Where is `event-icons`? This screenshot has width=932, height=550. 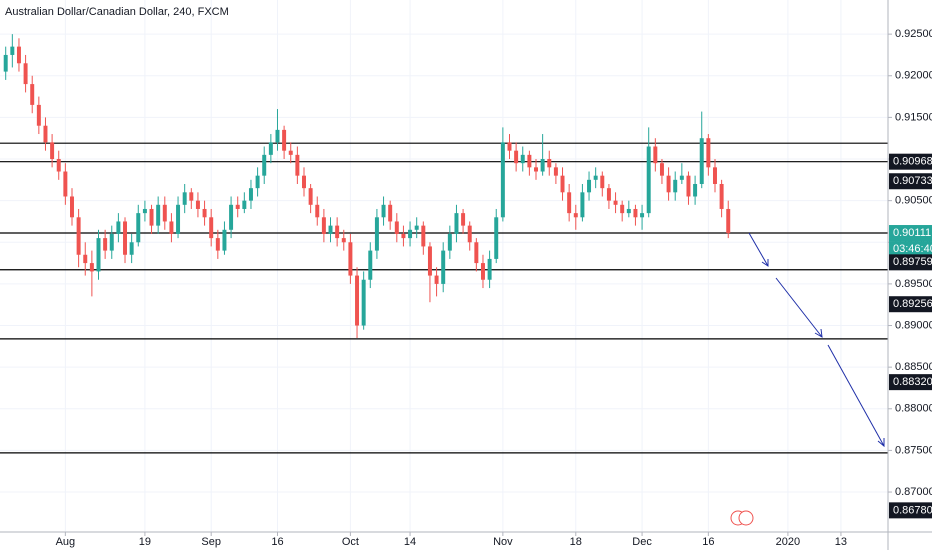
event-icons is located at coordinates (742, 518).